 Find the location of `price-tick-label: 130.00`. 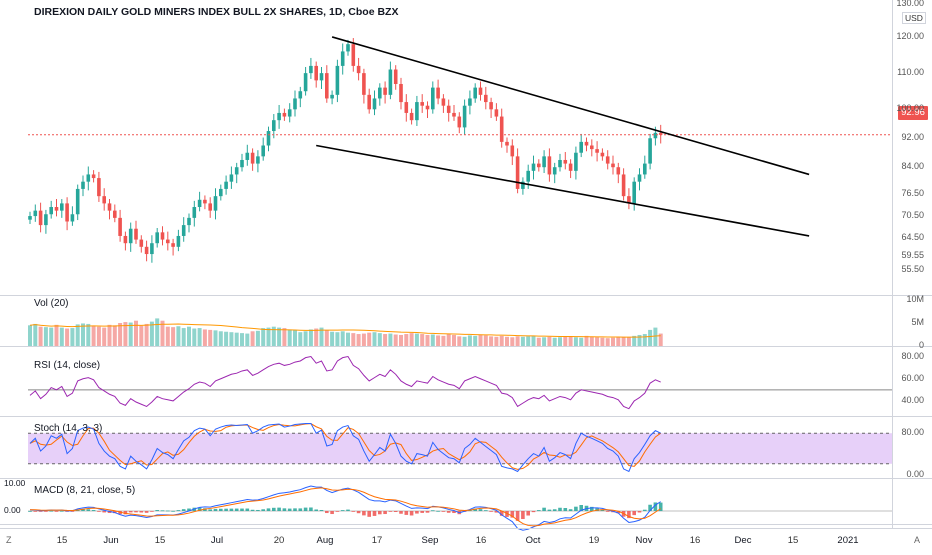

price-tick-label: 130.00 is located at coordinates (910, 4).